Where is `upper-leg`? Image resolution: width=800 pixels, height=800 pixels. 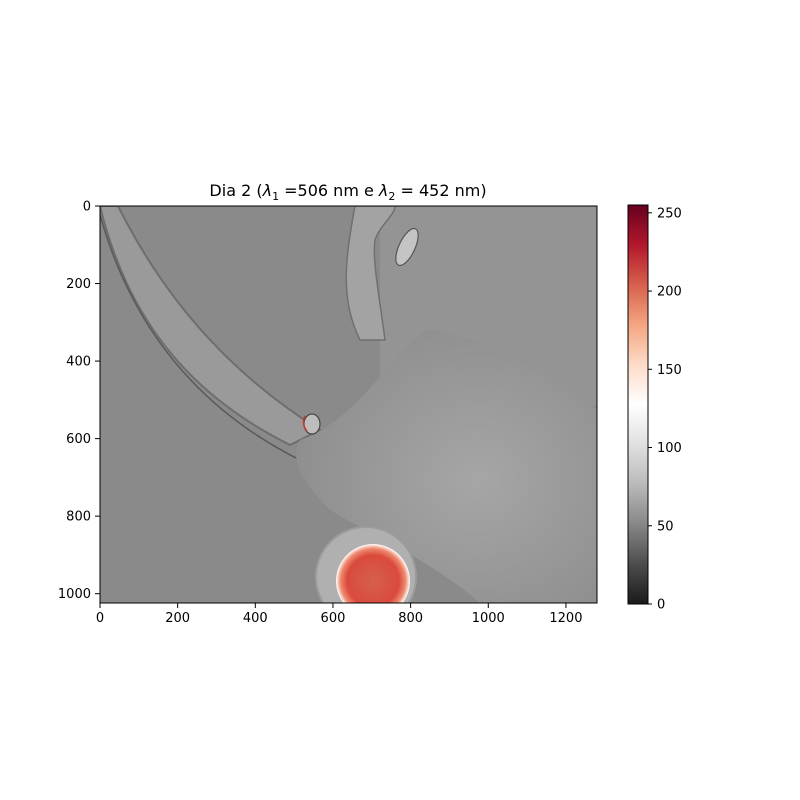 upper-leg is located at coordinates (370, 273).